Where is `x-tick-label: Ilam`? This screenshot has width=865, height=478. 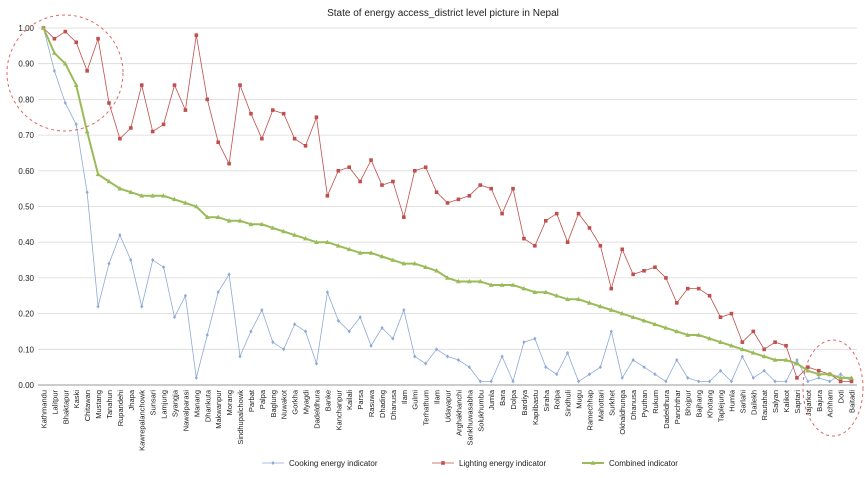
x-tick-label: Ilam is located at coordinates (437, 397).